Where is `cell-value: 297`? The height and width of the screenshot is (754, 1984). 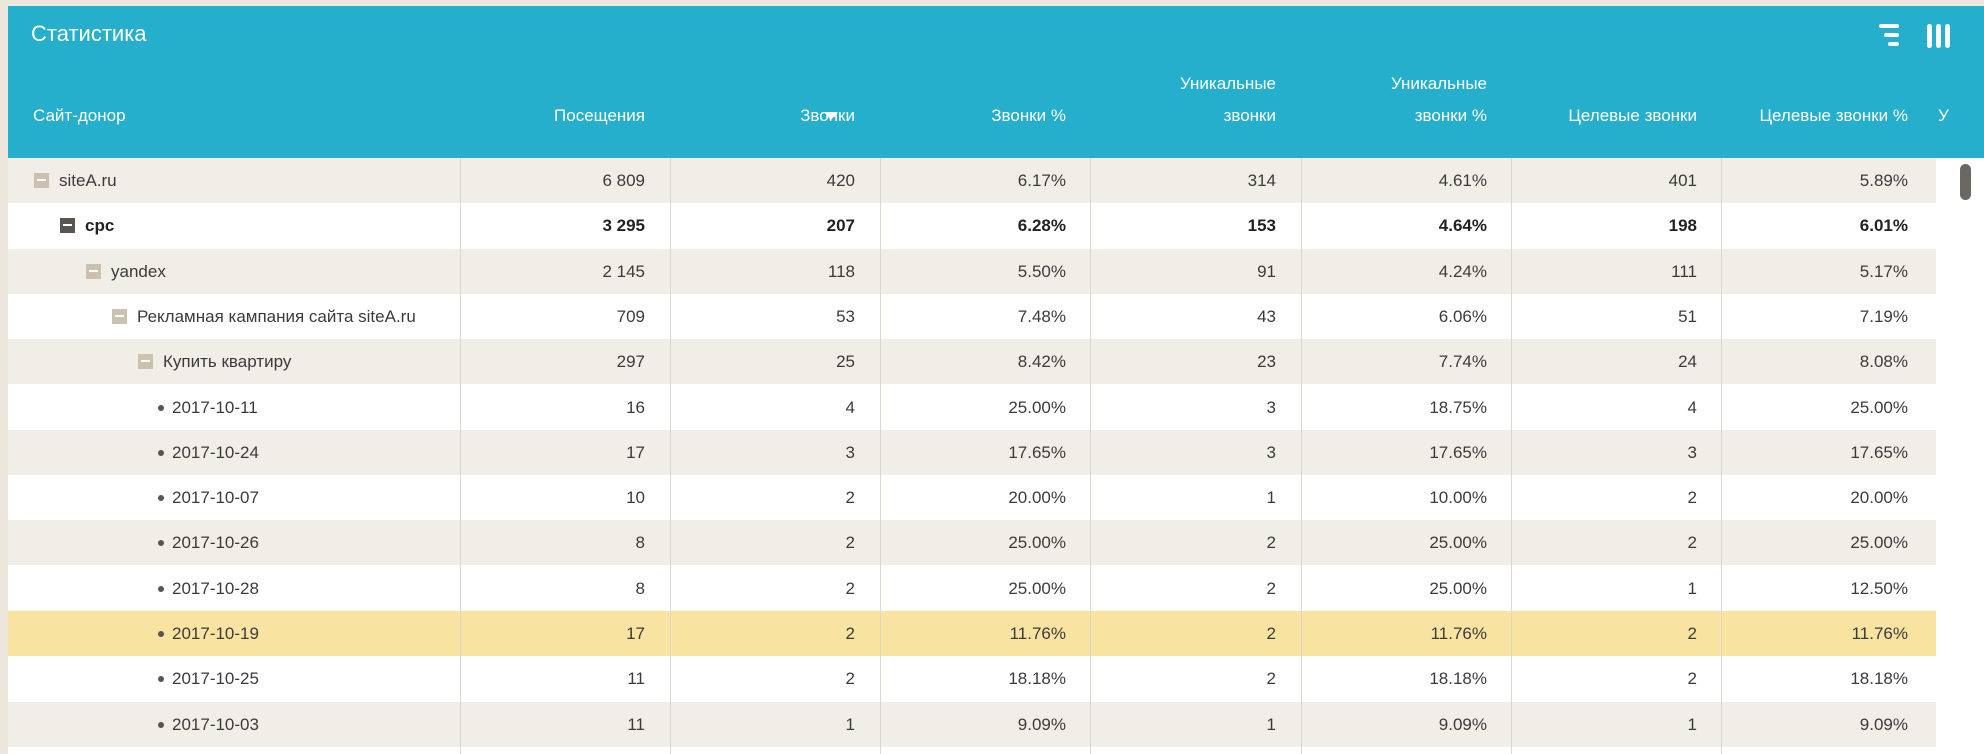 cell-value: 297 is located at coordinates (630, 362).